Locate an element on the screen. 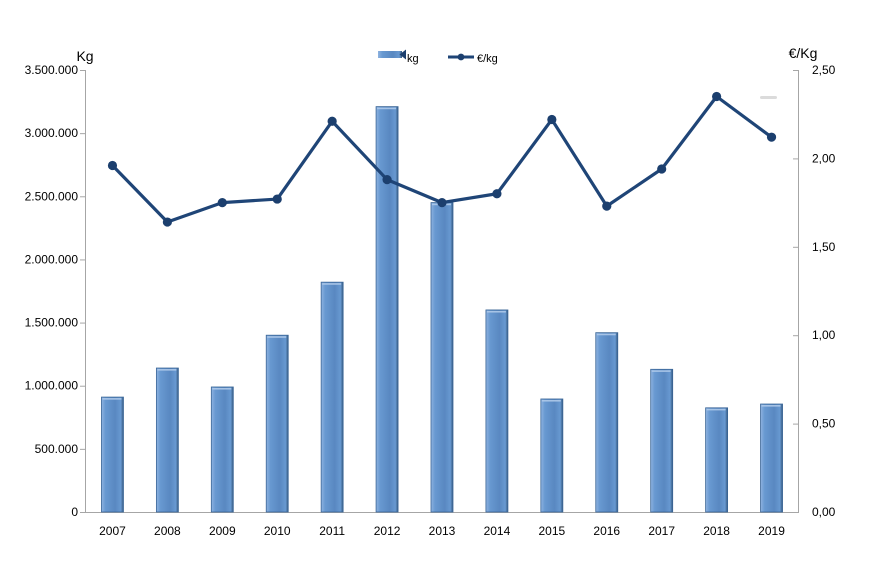 The height and width of the screenshot is (561, 880). line-point-2017 is located at coordinates (662, 169).